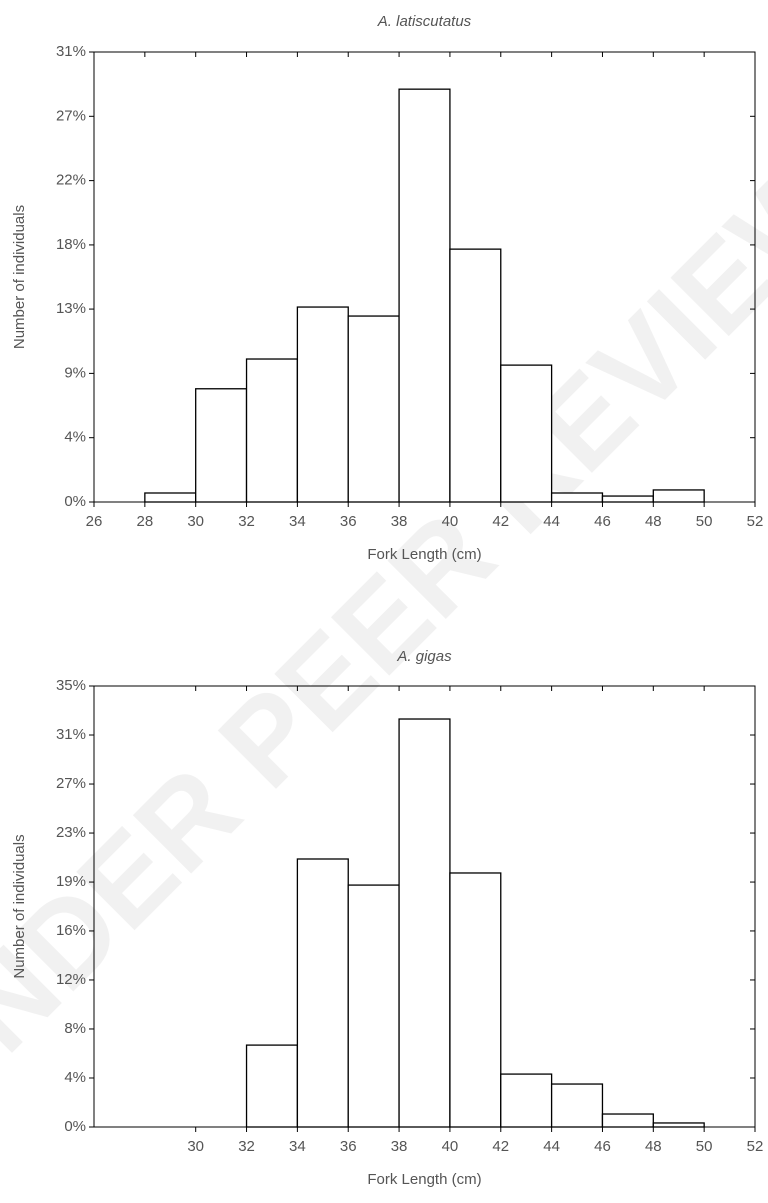  I want to click on y-tick-label: 12%, so click(71, 979).